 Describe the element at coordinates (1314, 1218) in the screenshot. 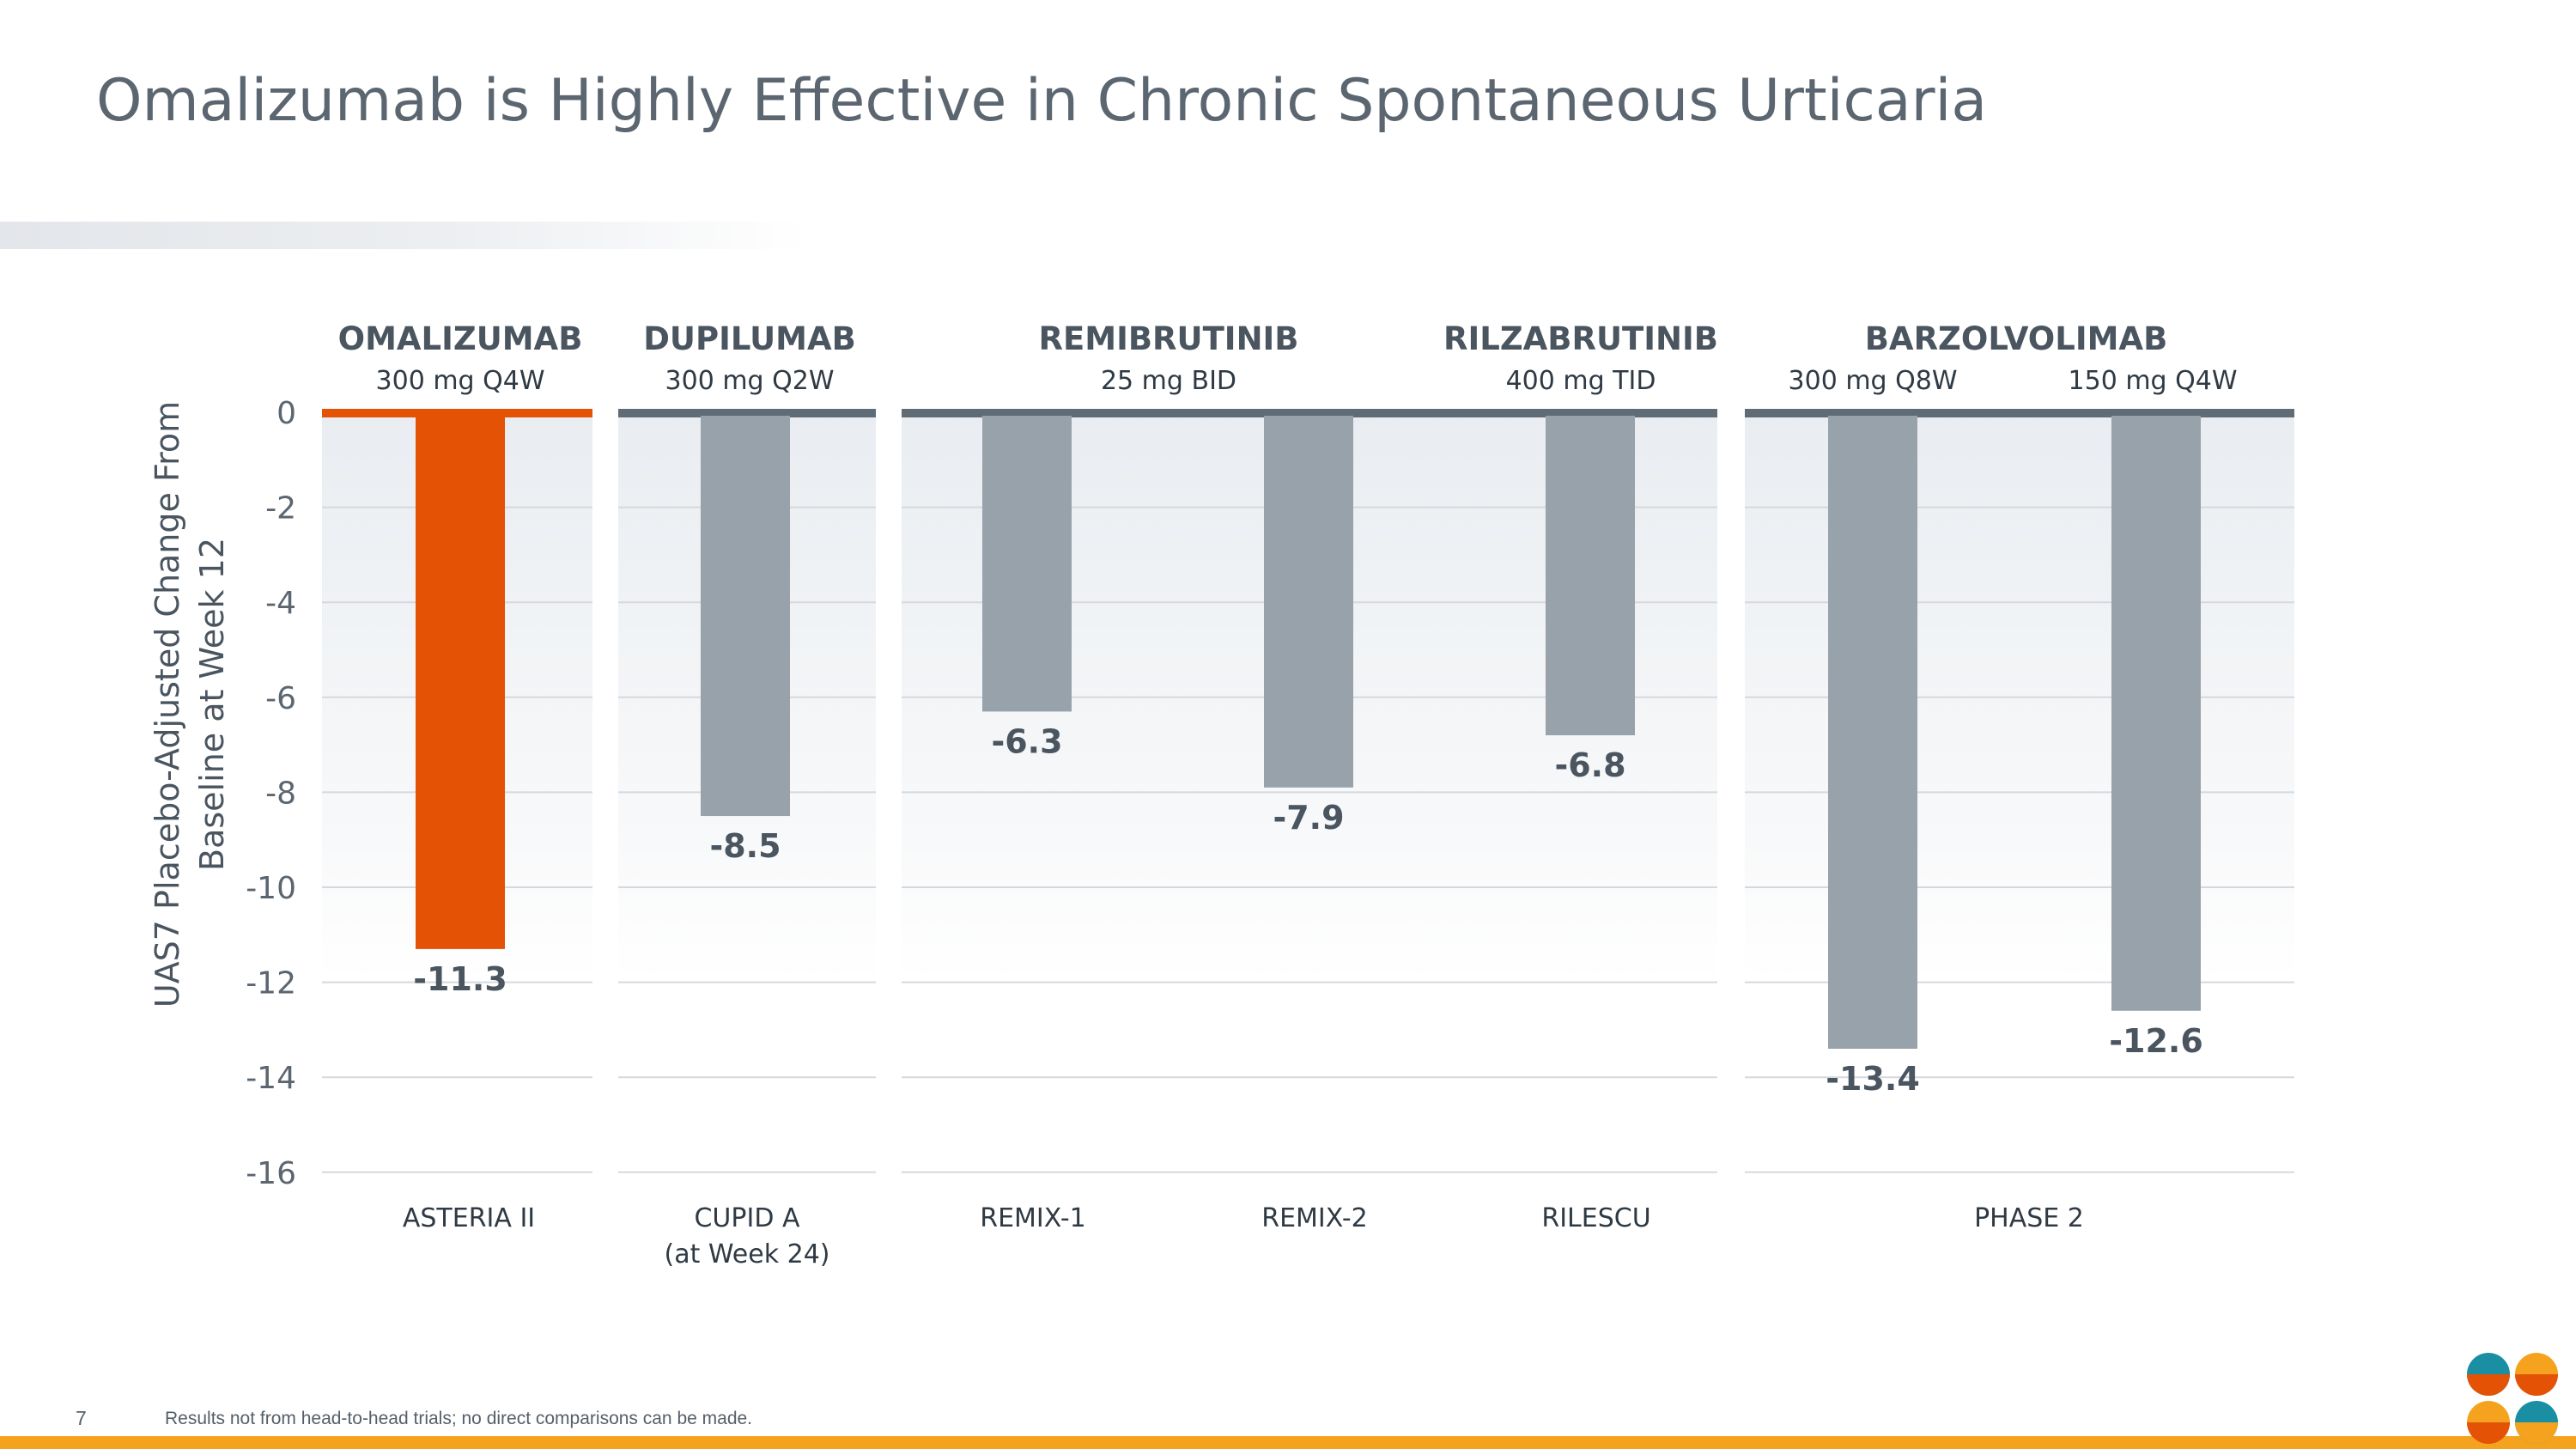

I see `trial-label: REMIX-2` at that location.